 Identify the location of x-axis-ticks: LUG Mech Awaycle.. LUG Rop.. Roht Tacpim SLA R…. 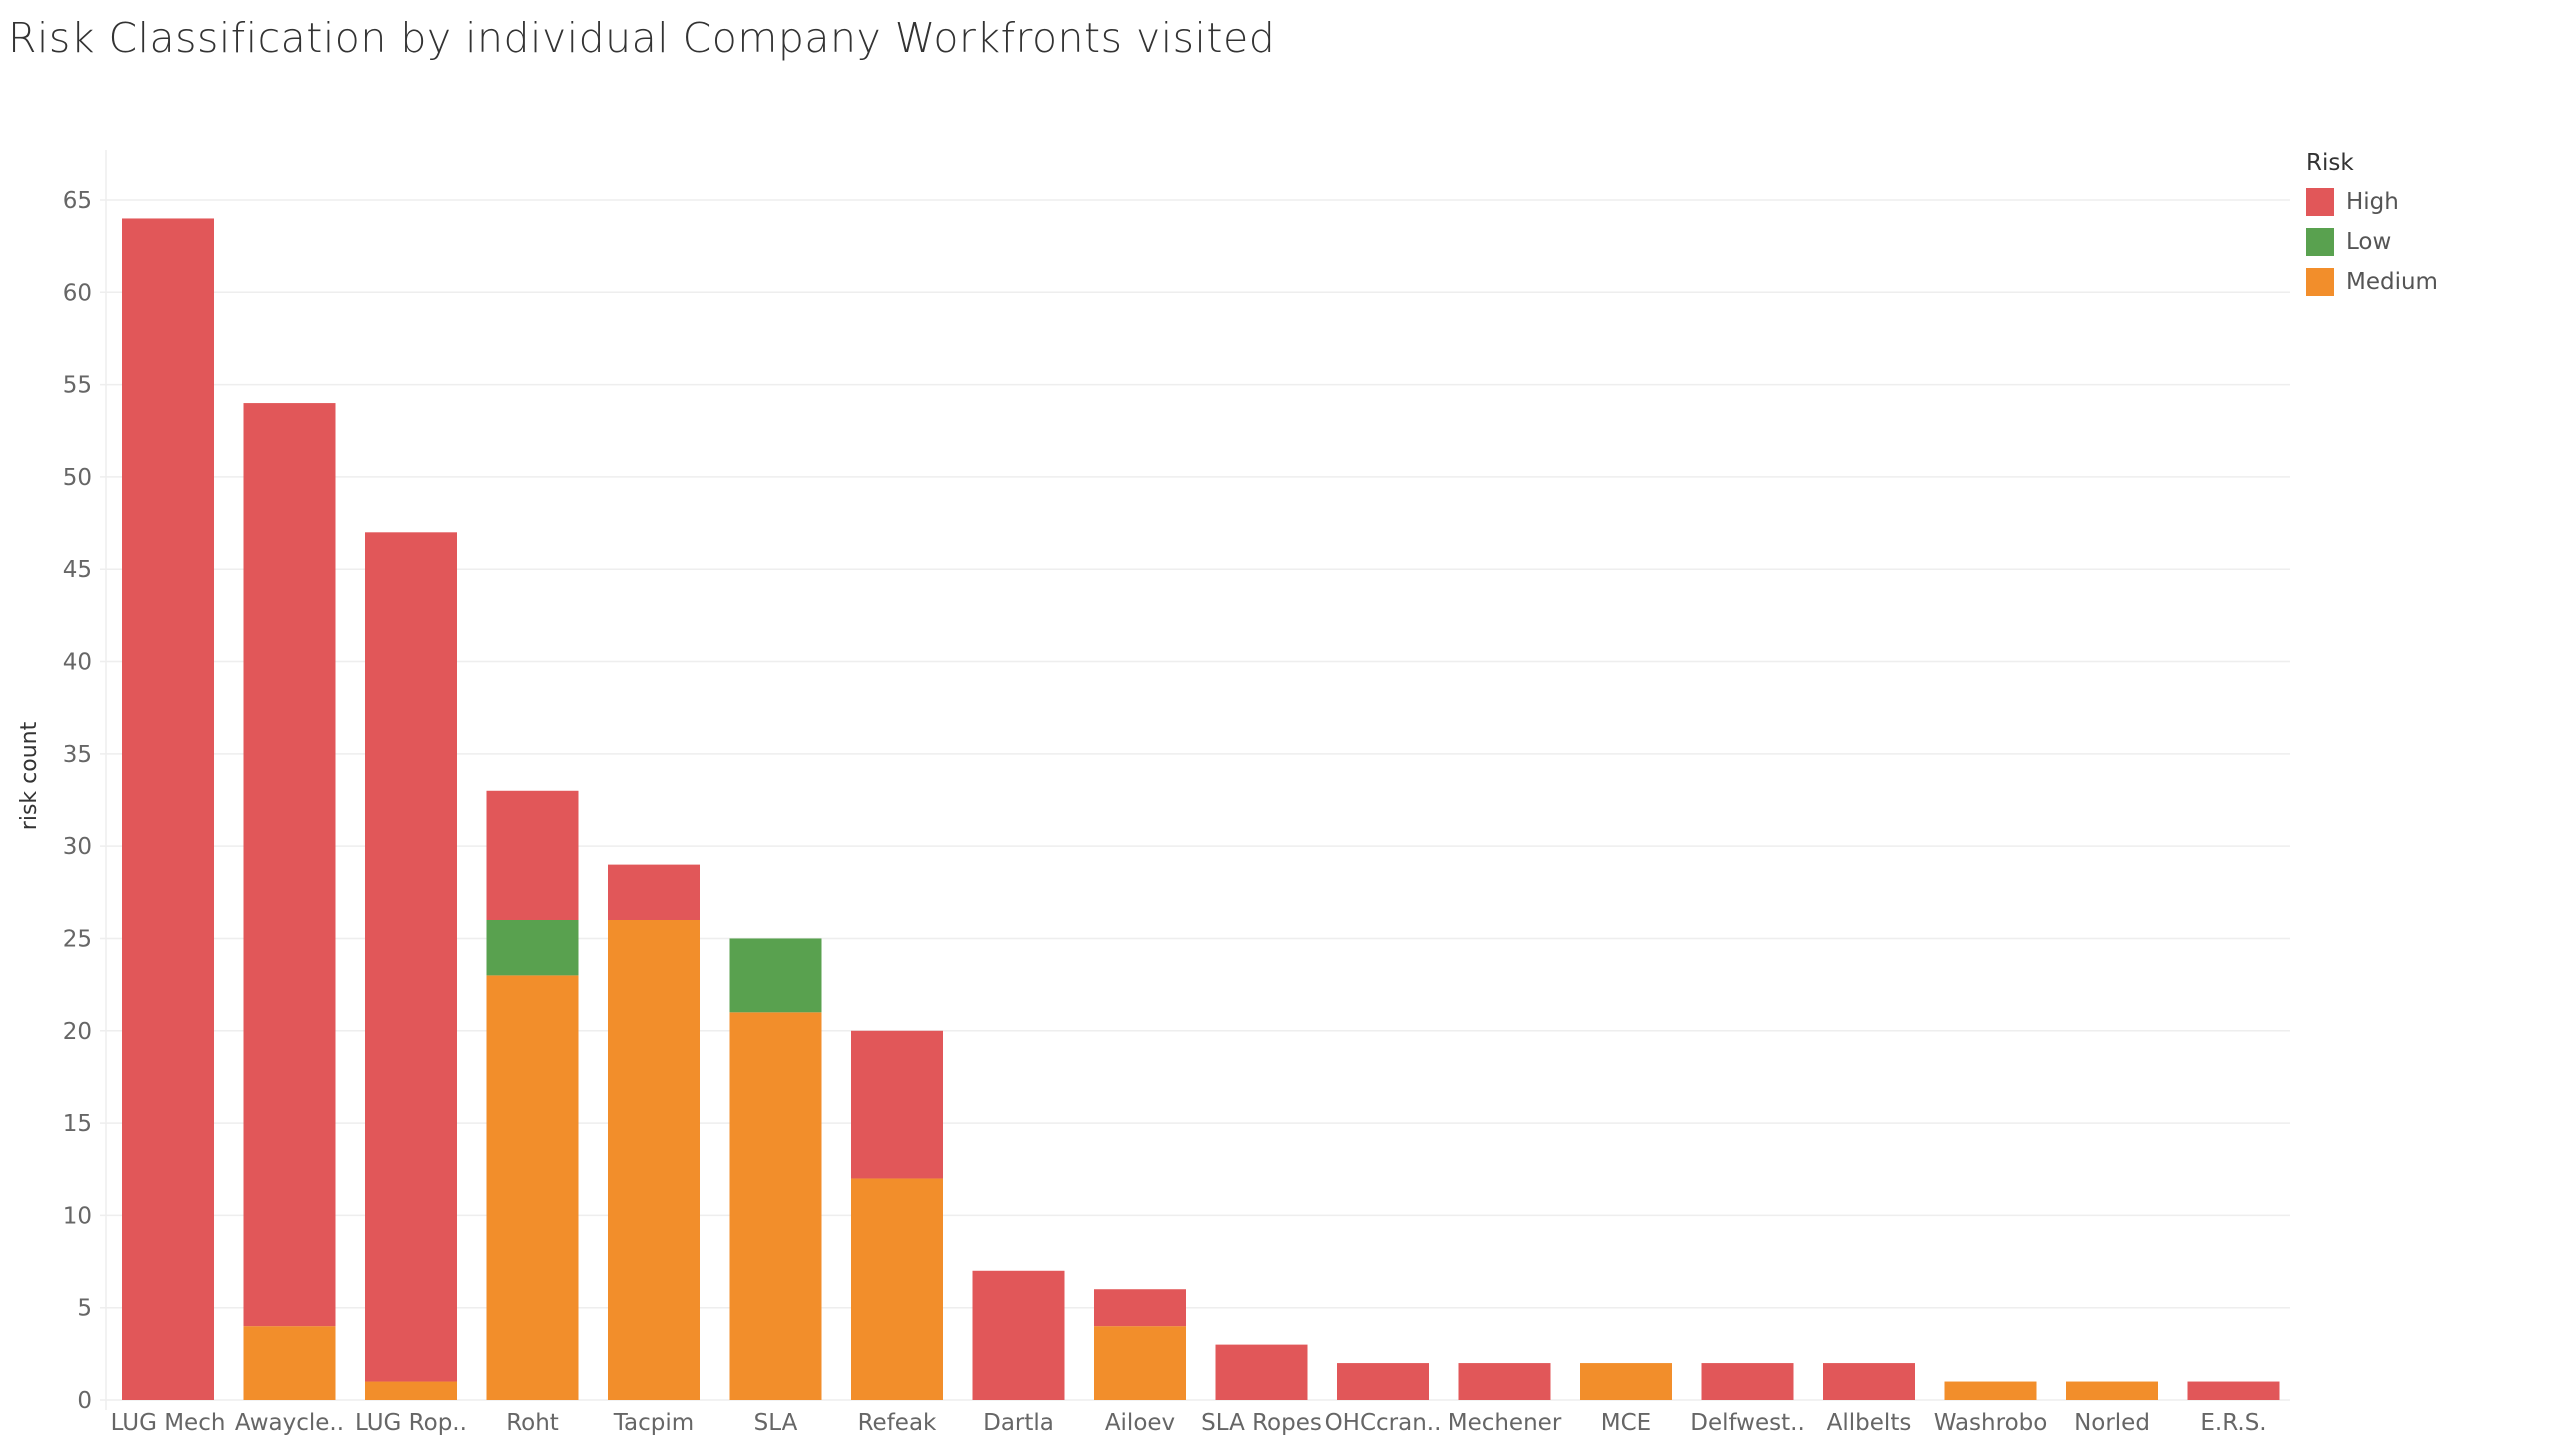
(1189, 1423).